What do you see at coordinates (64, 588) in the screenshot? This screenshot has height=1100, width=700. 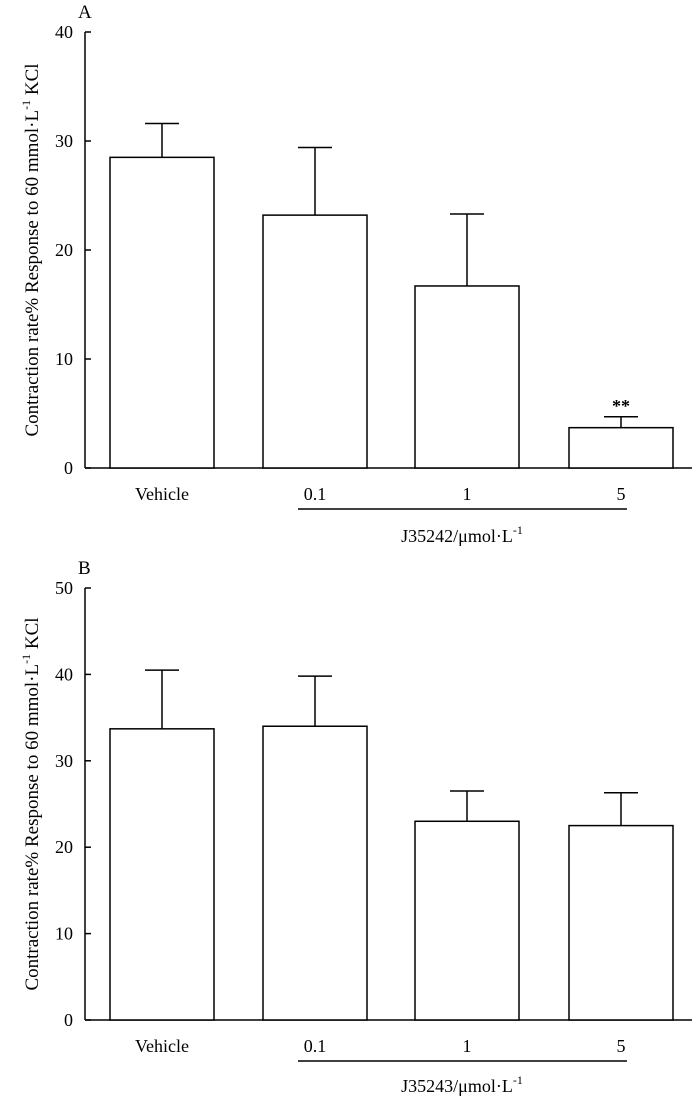 I see `y-tick-label: 50` at bounding box center [64, 588].